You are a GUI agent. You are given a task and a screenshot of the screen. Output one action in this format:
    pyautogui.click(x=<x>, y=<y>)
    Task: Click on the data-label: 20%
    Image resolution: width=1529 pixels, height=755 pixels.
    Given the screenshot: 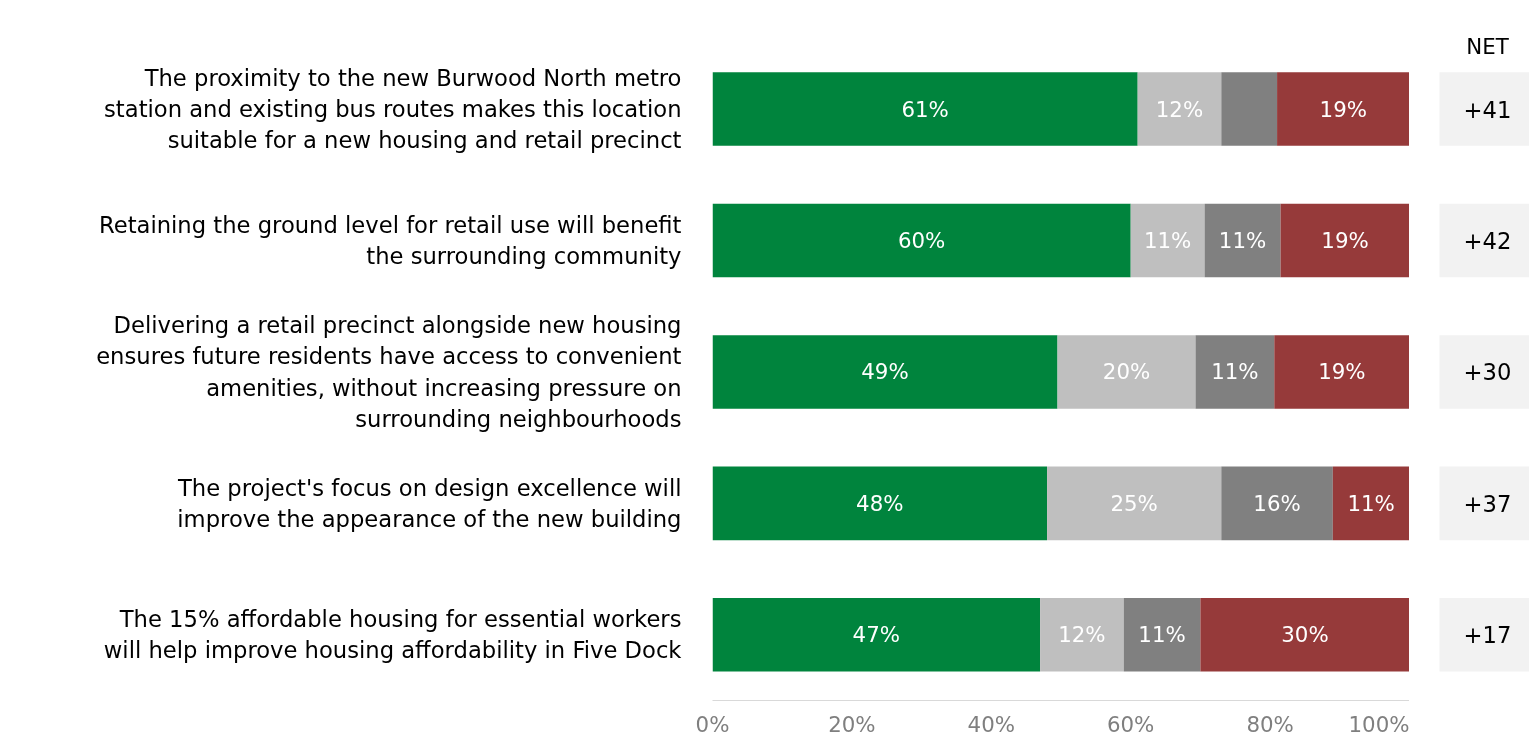 What is the action you would take?
    pyautogui.click(x=1126, y=372)
    